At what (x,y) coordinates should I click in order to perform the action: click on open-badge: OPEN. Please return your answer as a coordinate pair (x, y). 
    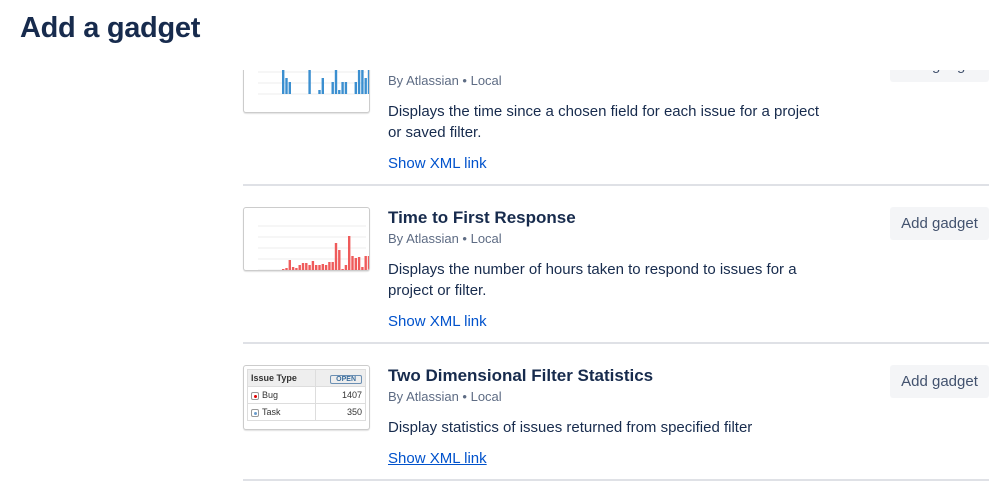
    Looking at the image, I should click on (346, 379).